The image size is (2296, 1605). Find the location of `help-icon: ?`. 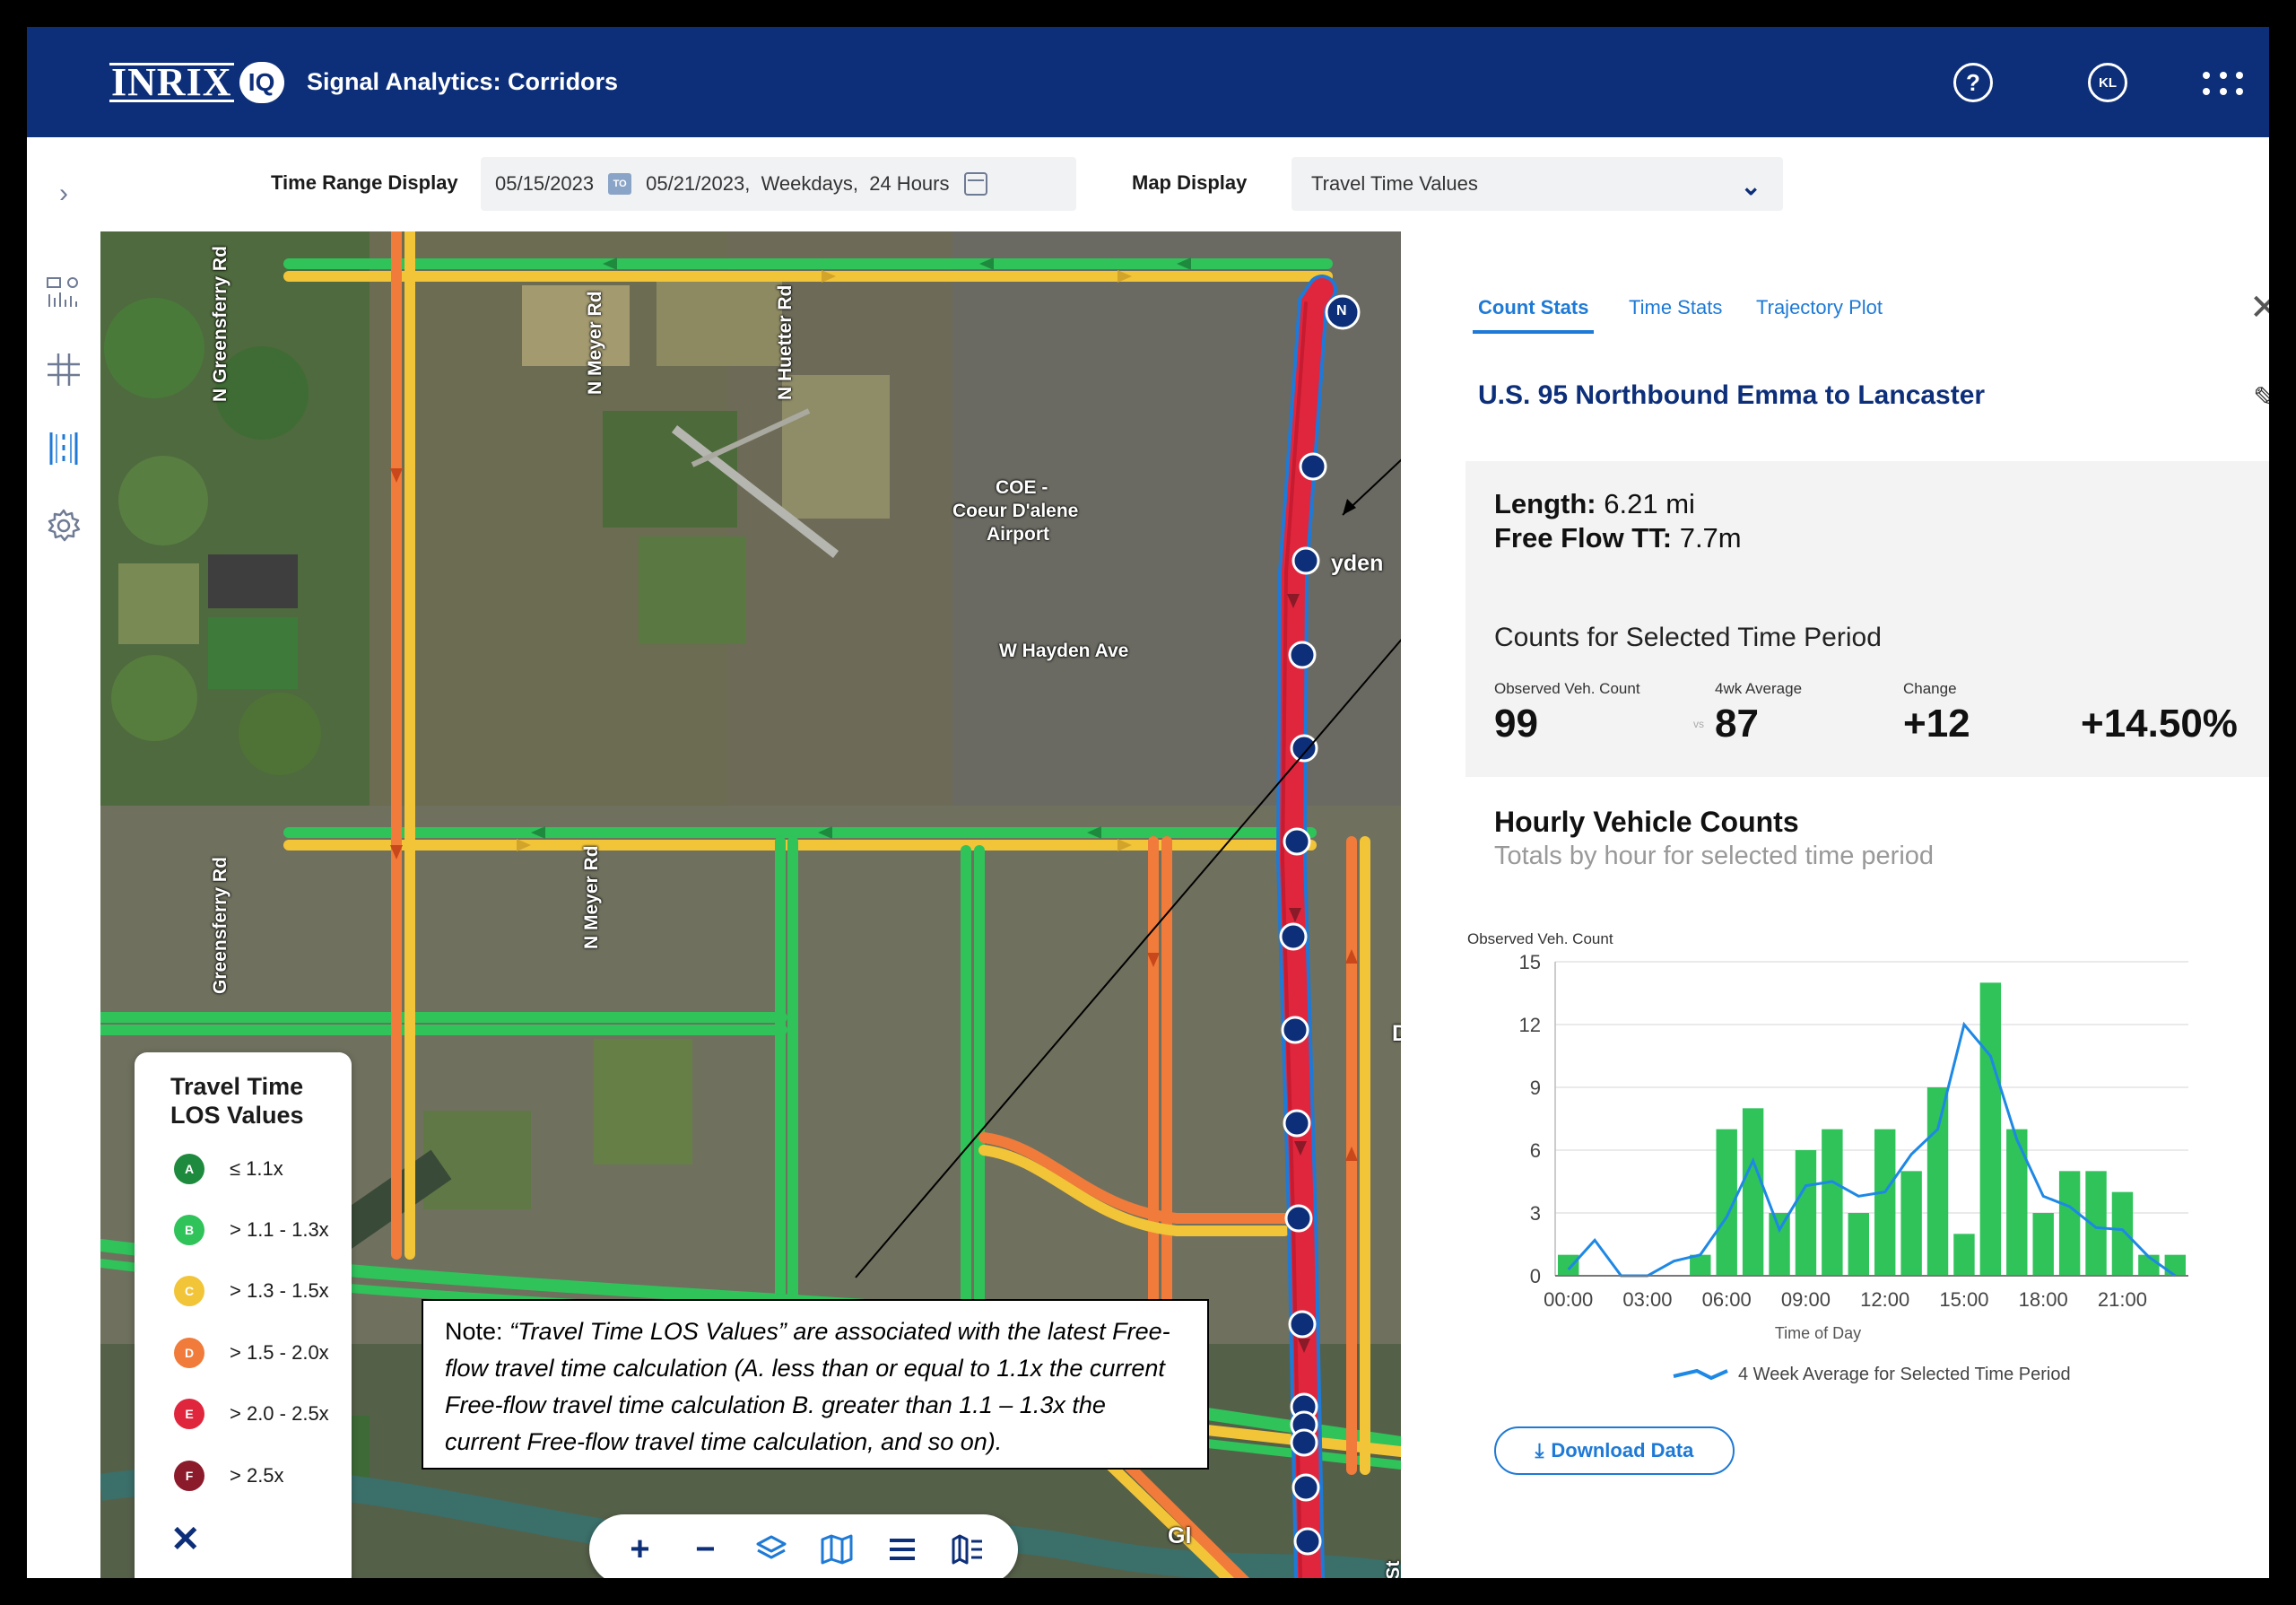

help-icon: ? is located at coordinates (1973, 82).